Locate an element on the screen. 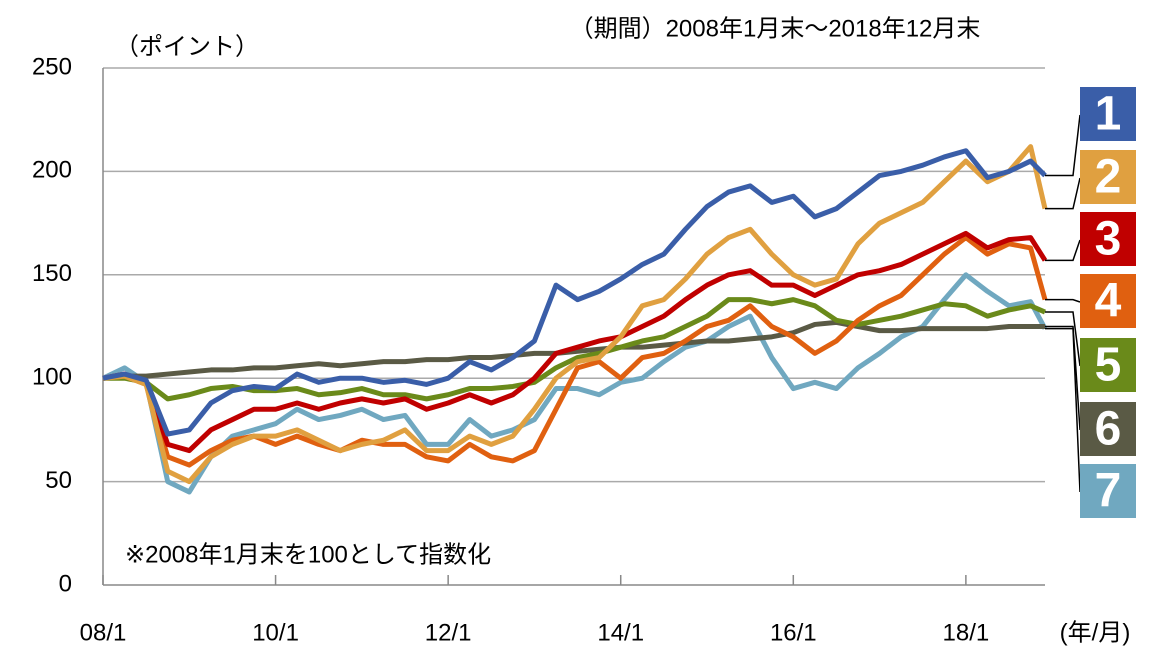 The width and height of the screenshot is (1150, 650). y-tick-label: 200 is located at coordinates (52, 170).